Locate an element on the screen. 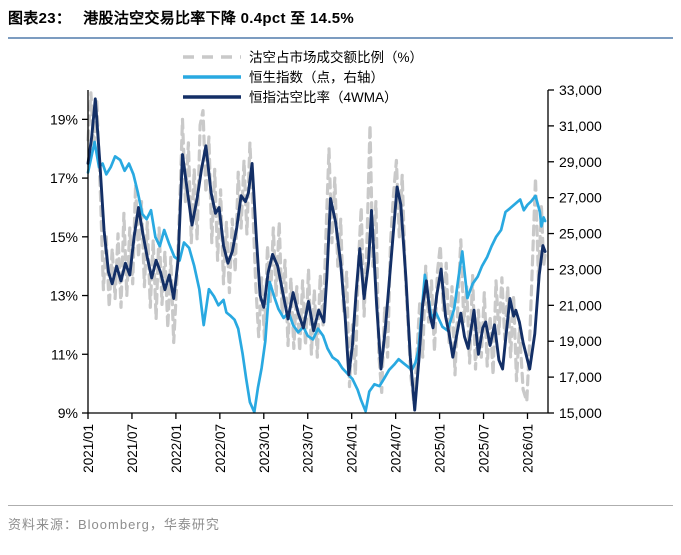 The height and width of the screenshot is (555, 681). legend-label-0: 沽空占市场成交额比例（%） is located at coordinates (336, 57).